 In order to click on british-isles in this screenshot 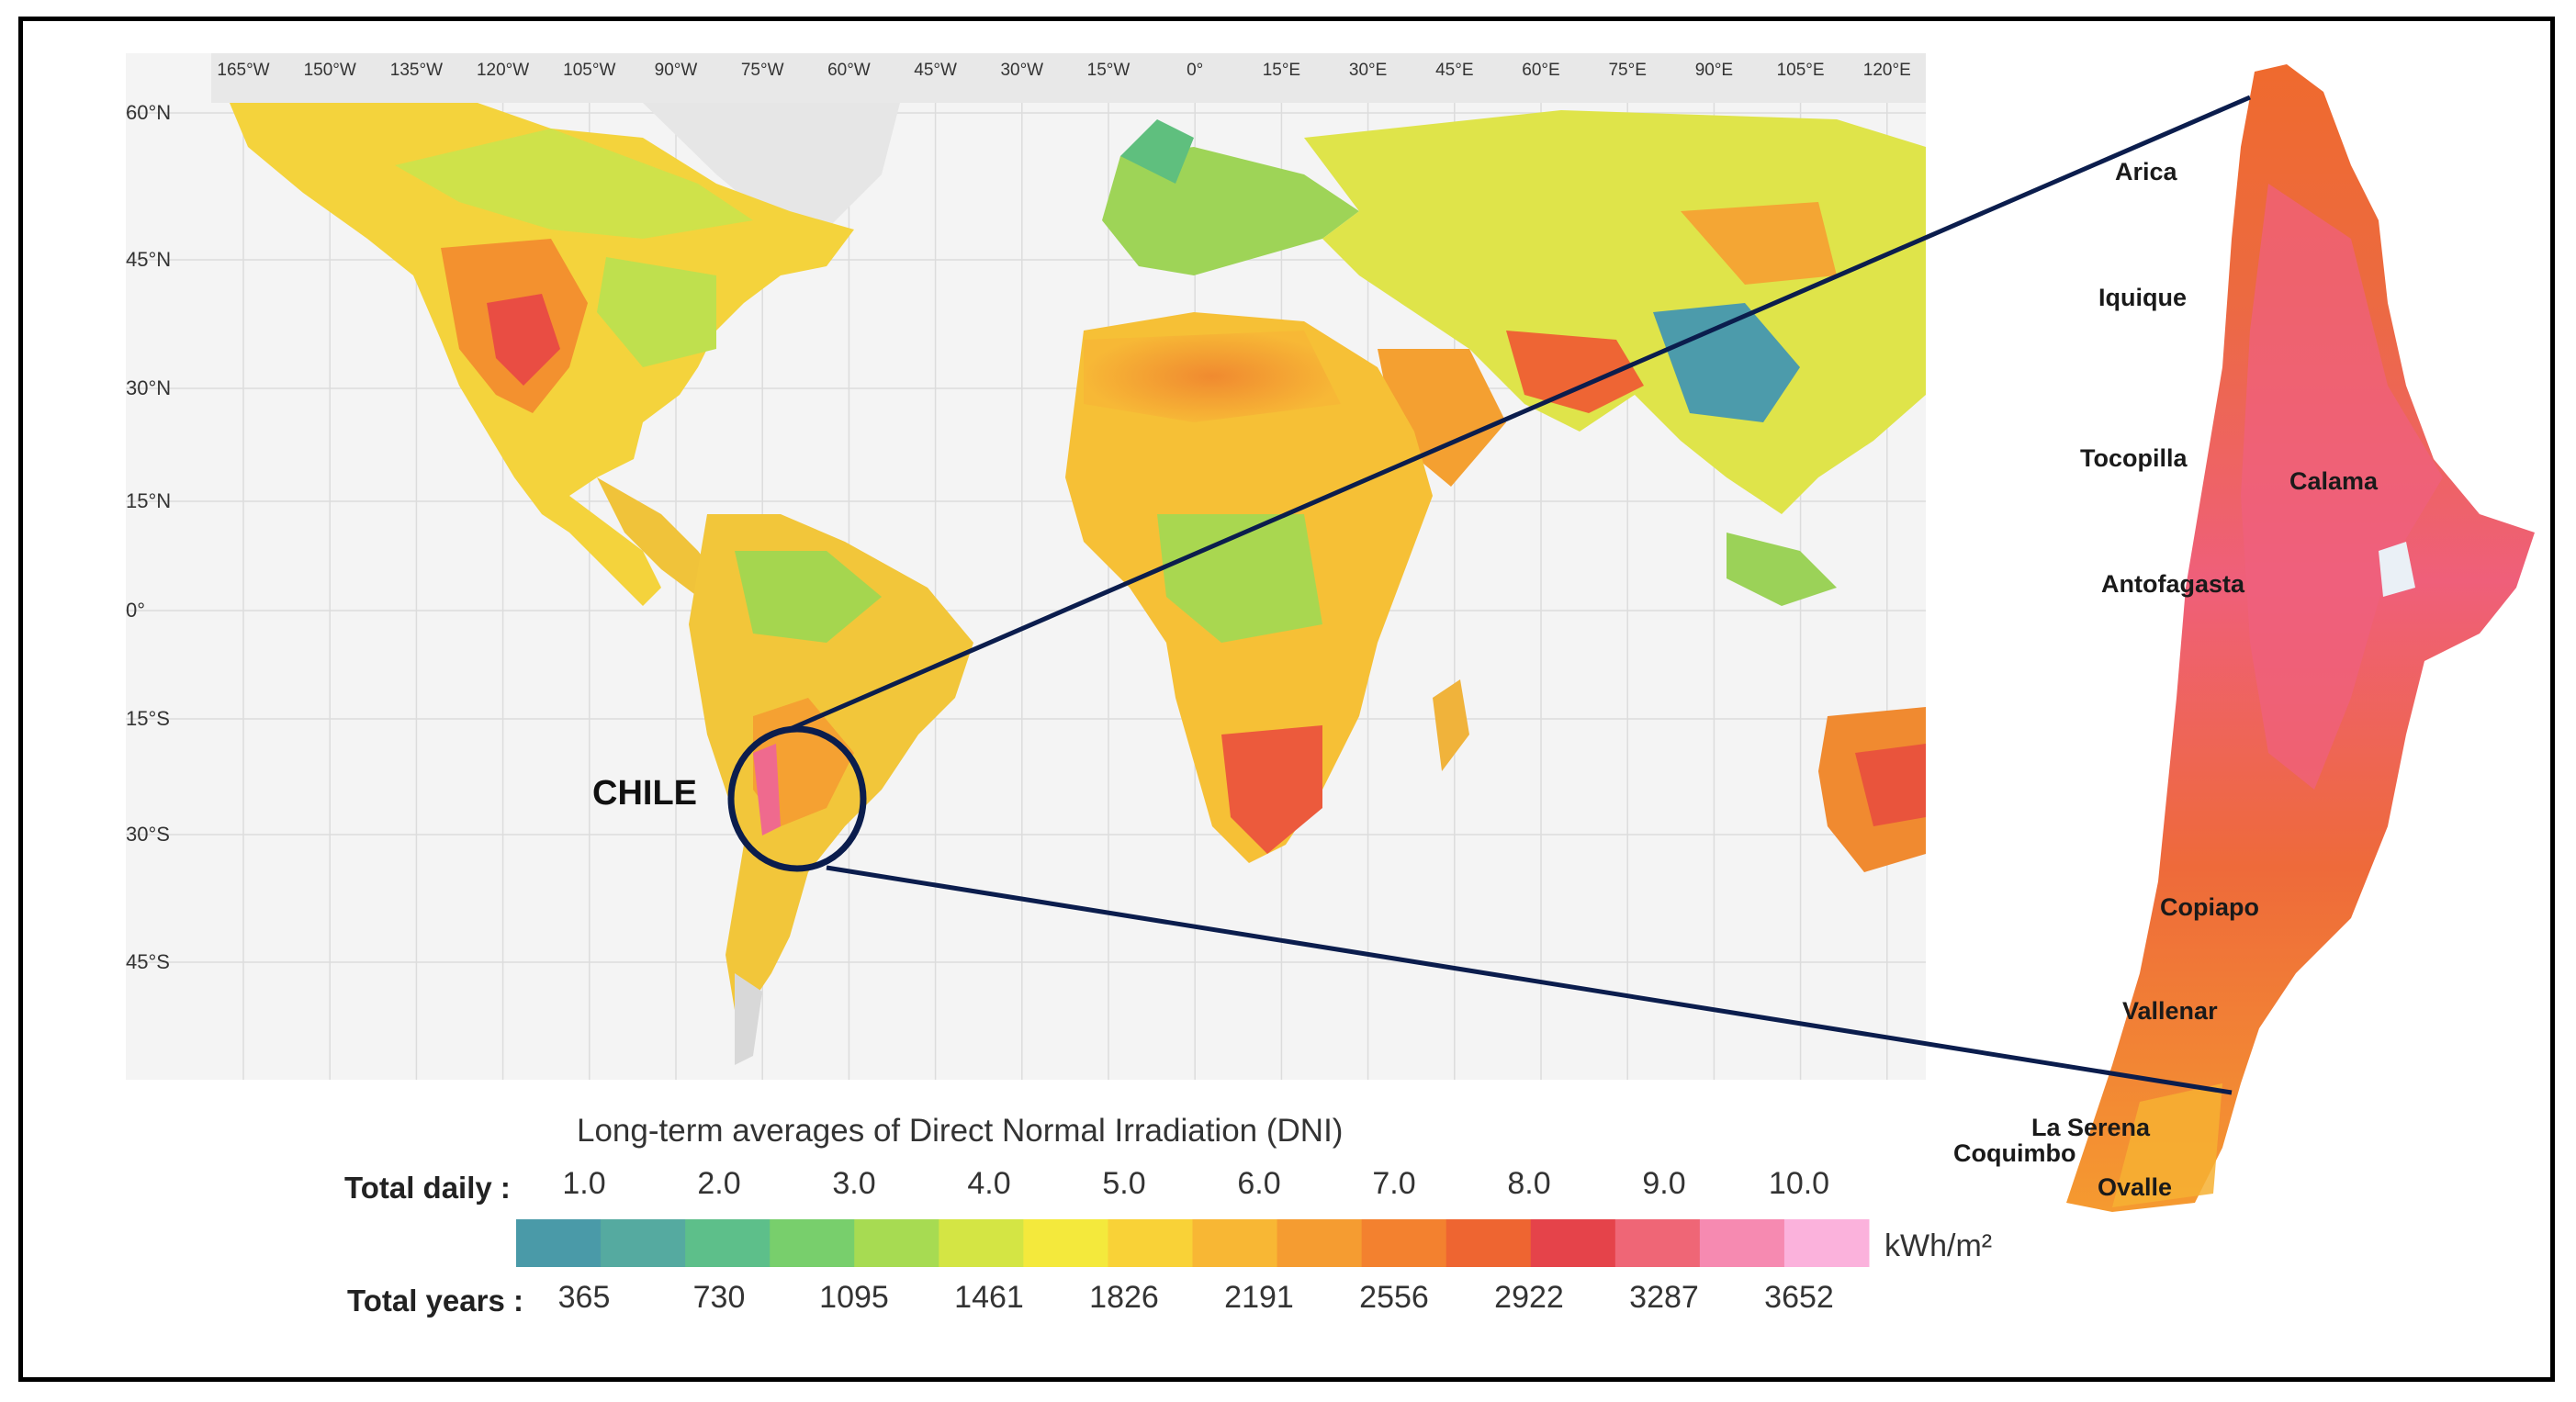, I will do `click(1157, 151)`.